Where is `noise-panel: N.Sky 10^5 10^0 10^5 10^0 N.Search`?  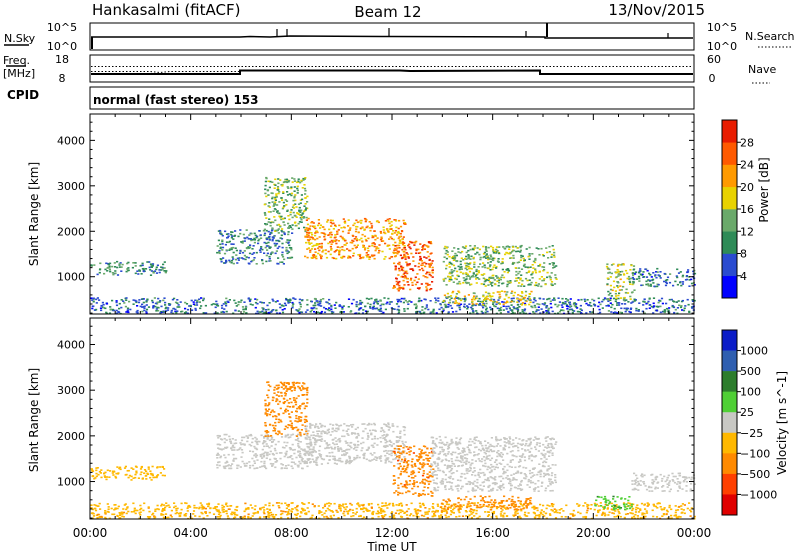 noise-panel: N.Sky 10^5 10^0 10^5 10^0 N.Search is located at coordinates (399, 37).